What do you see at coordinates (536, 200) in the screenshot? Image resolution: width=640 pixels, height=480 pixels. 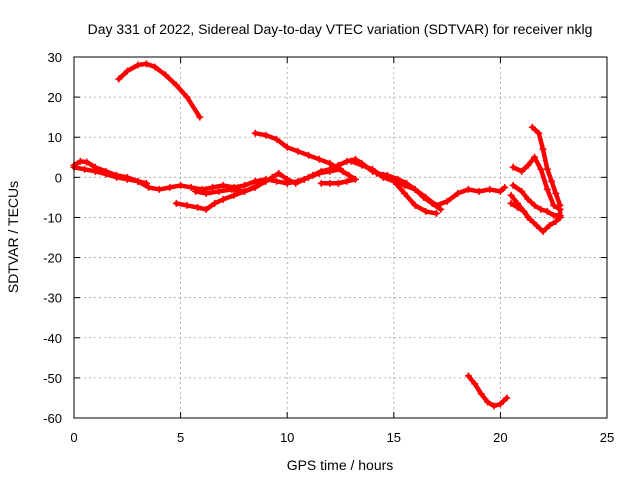 I see `series-arc13` at bounding box center [536, 200].